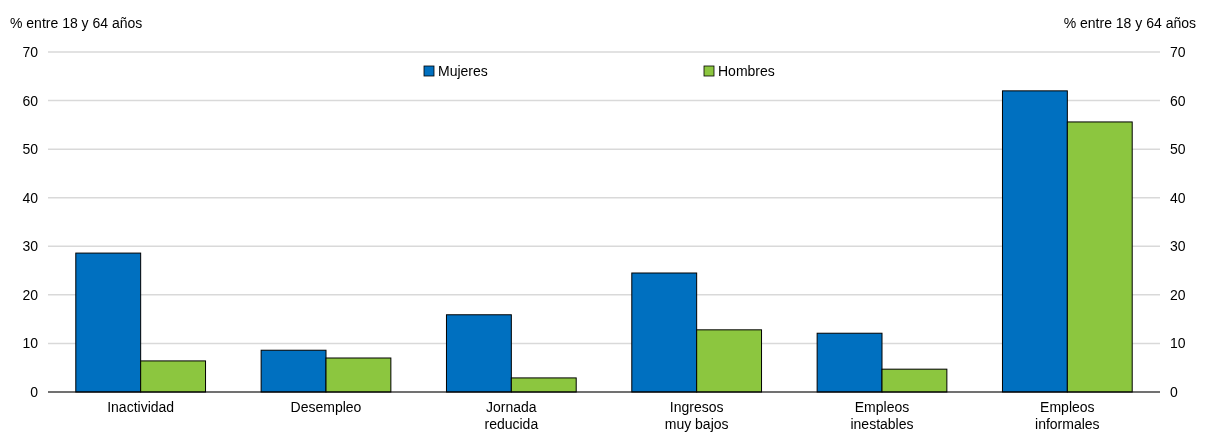  I want to click on legend-label: Hombres, so click(746, 71).